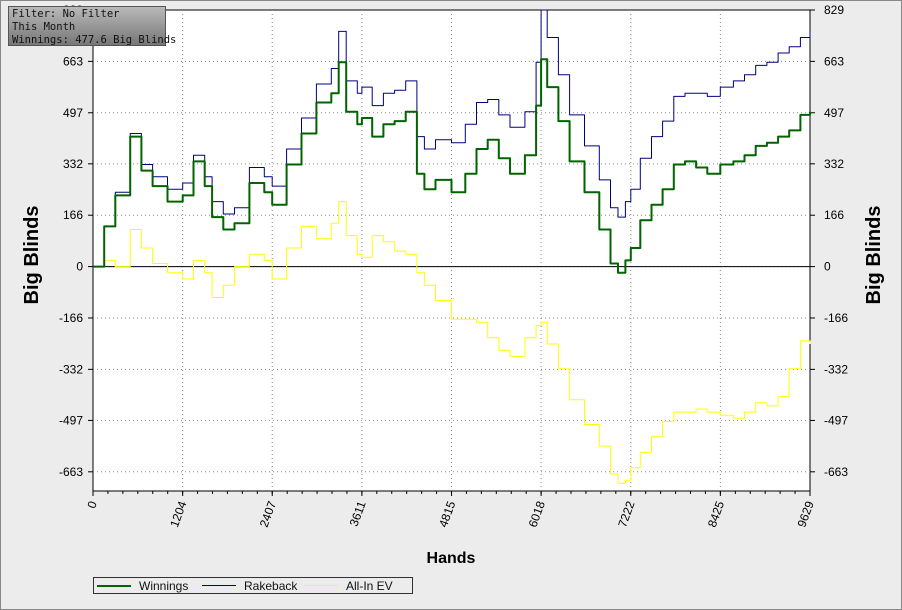 The image size is (902, 610). I want to click on x-tick-label: 0, so click(92, 504).